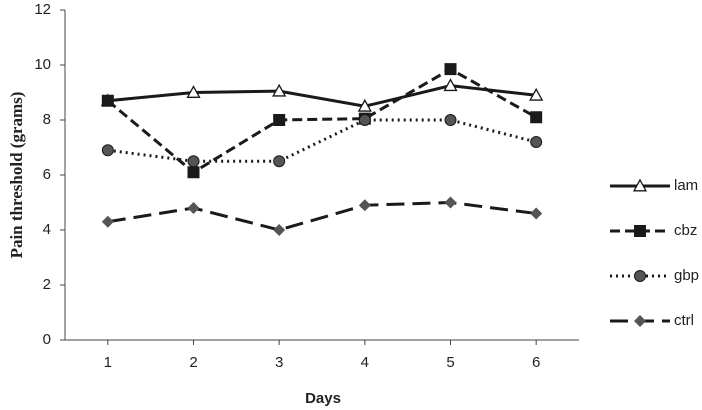 The height and width of the screenshot is (410, 702). Describe the element at coordinates (536, 362) in the screenshot. I see `x-tick-label: 6` at that location.